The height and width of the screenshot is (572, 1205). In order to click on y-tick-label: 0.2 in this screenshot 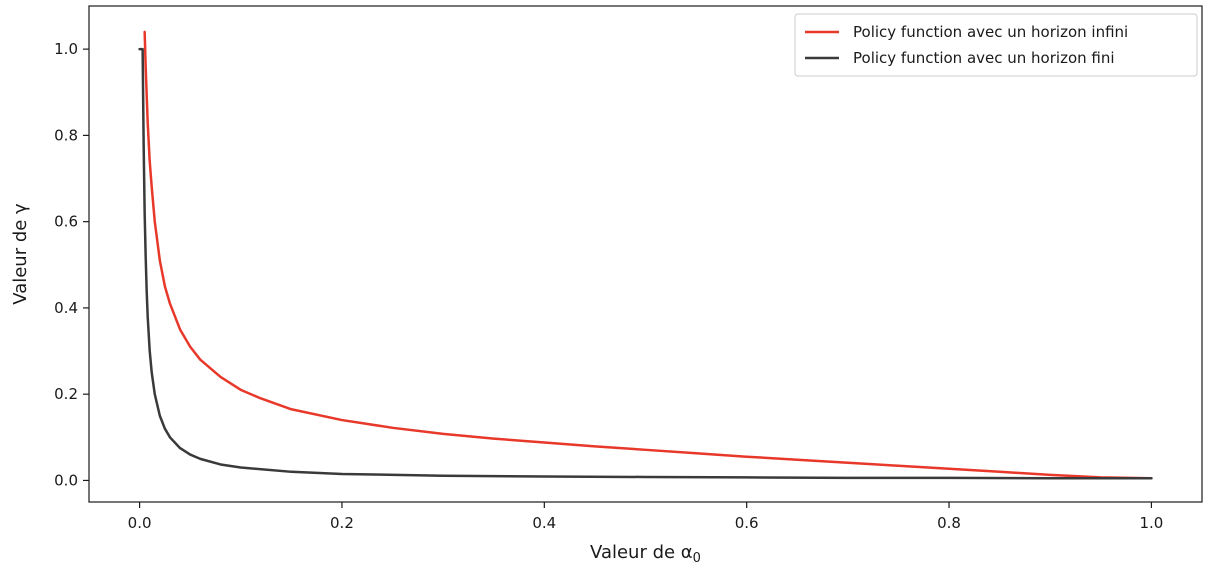, I will do `click(66, 394)`.